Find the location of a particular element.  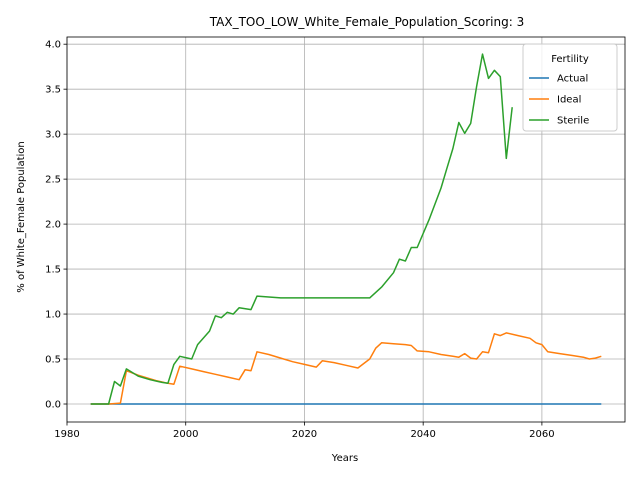

legend: Fertility Actual Ideal Sterile is located at coordinates (570, 87).